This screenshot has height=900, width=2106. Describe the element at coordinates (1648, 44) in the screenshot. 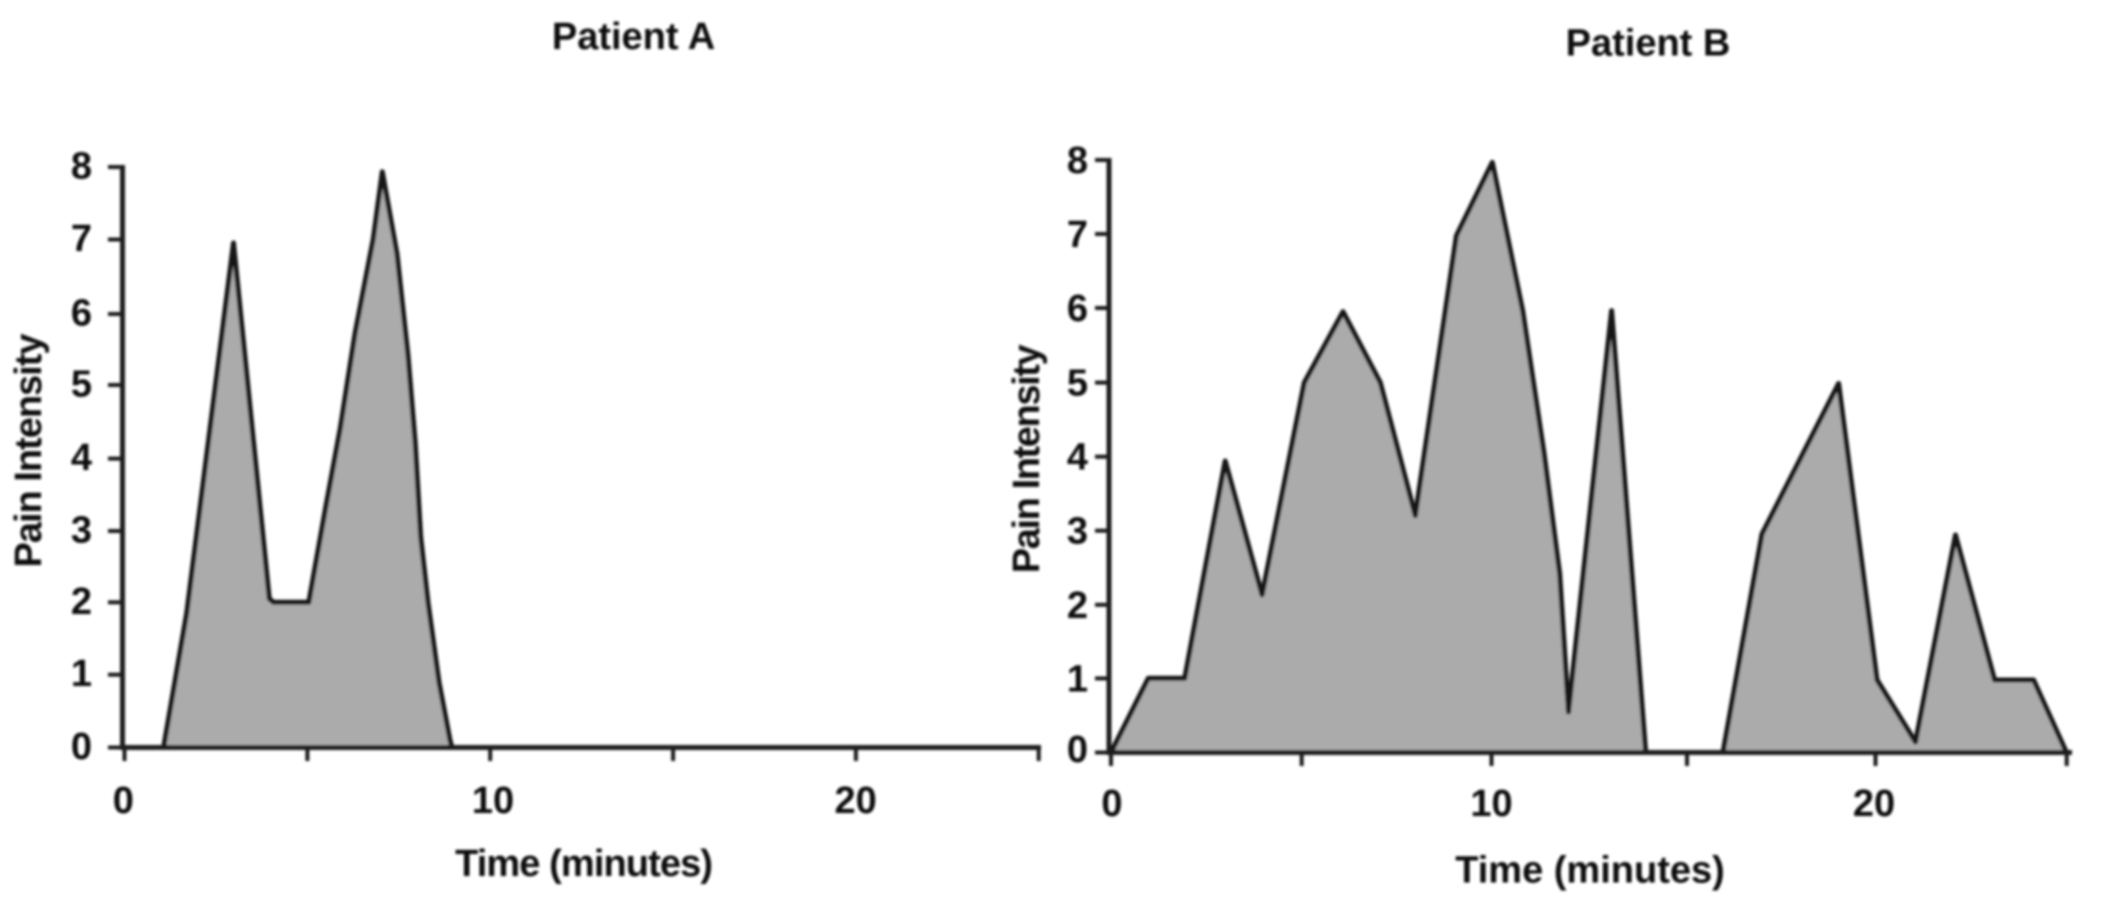

I see `svg-text: Patient B` at that location.